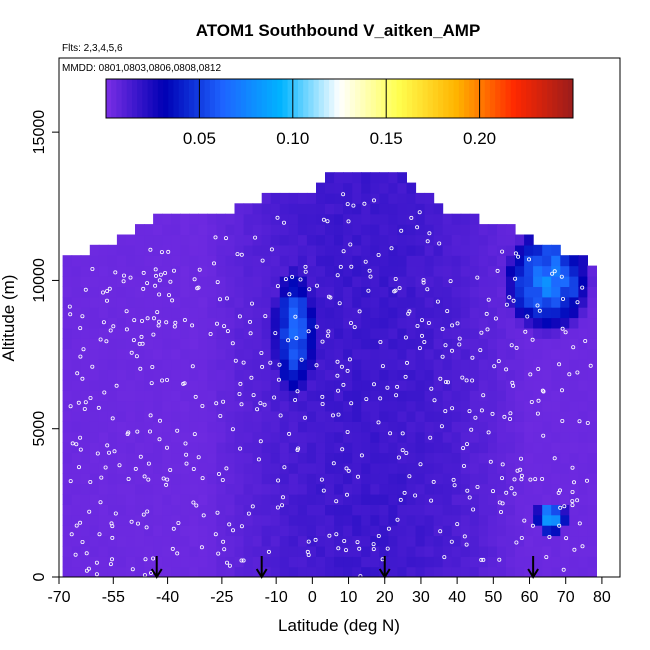 The width and height of the screenshot is (650, 650). Describe the element at coordinates (292, 138) in the screenshot. I see `colorbar-tick-label: 0.10` at that location.